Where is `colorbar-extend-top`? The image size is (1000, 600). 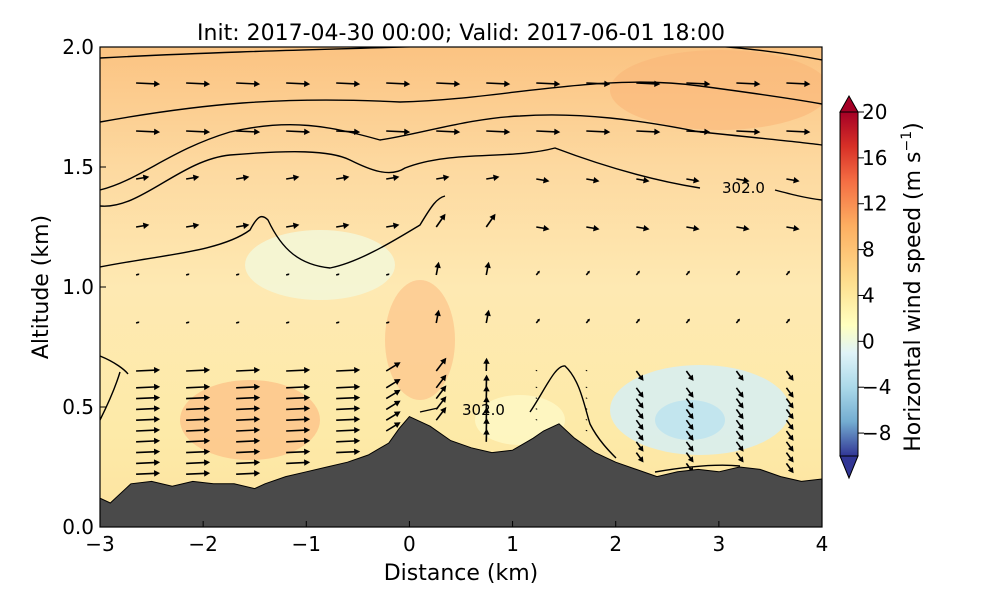 colorbar-extend-top is located at coordinates (849, 103).